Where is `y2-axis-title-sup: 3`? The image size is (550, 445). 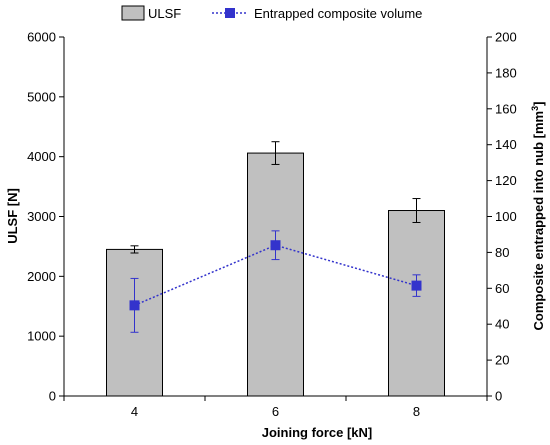 y2-axis-title-sup: 3 is located at coordinates (535, 108).